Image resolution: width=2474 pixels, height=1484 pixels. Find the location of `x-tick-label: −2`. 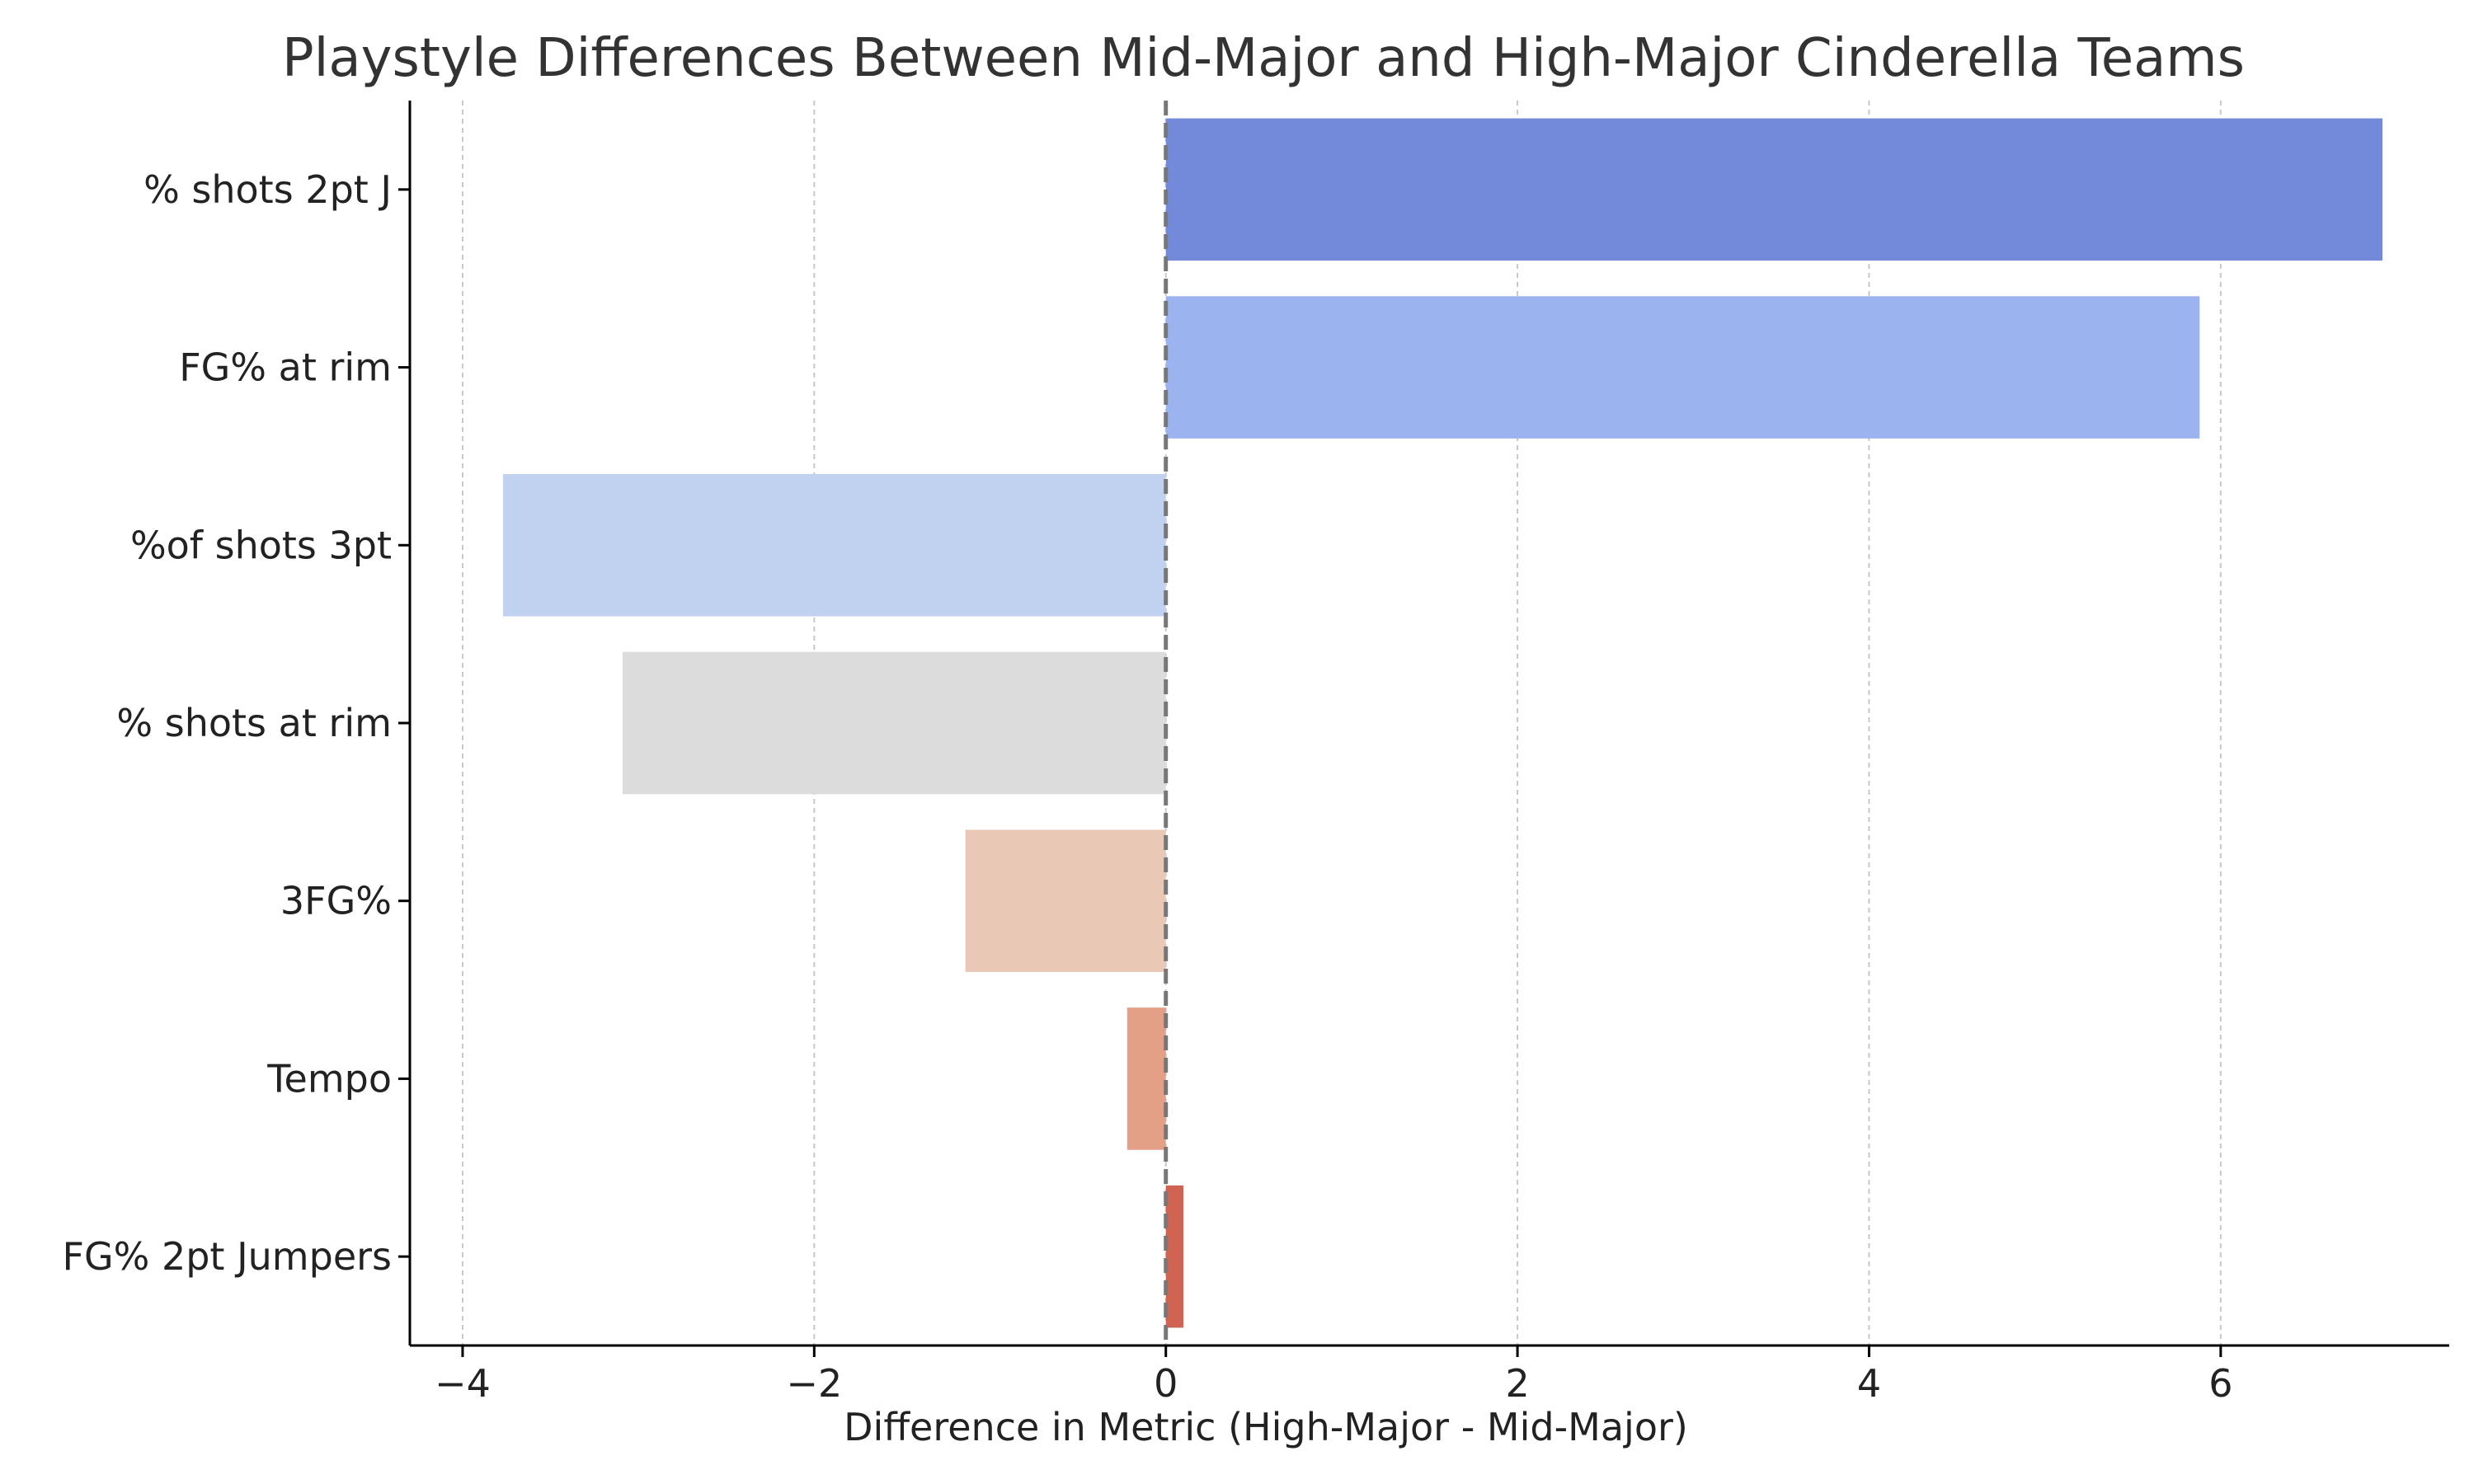

x-tick-label: −2 is located at coordinates (814, 1383).